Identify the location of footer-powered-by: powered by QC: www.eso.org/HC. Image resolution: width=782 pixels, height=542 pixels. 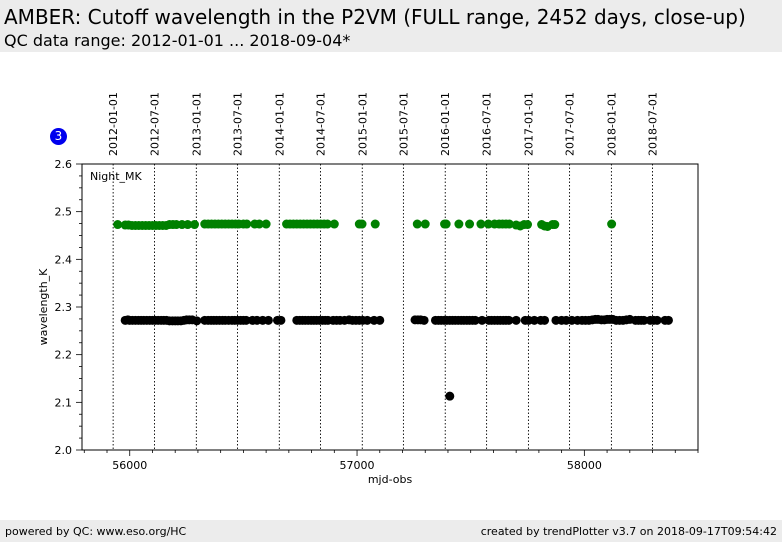
(96, 531).